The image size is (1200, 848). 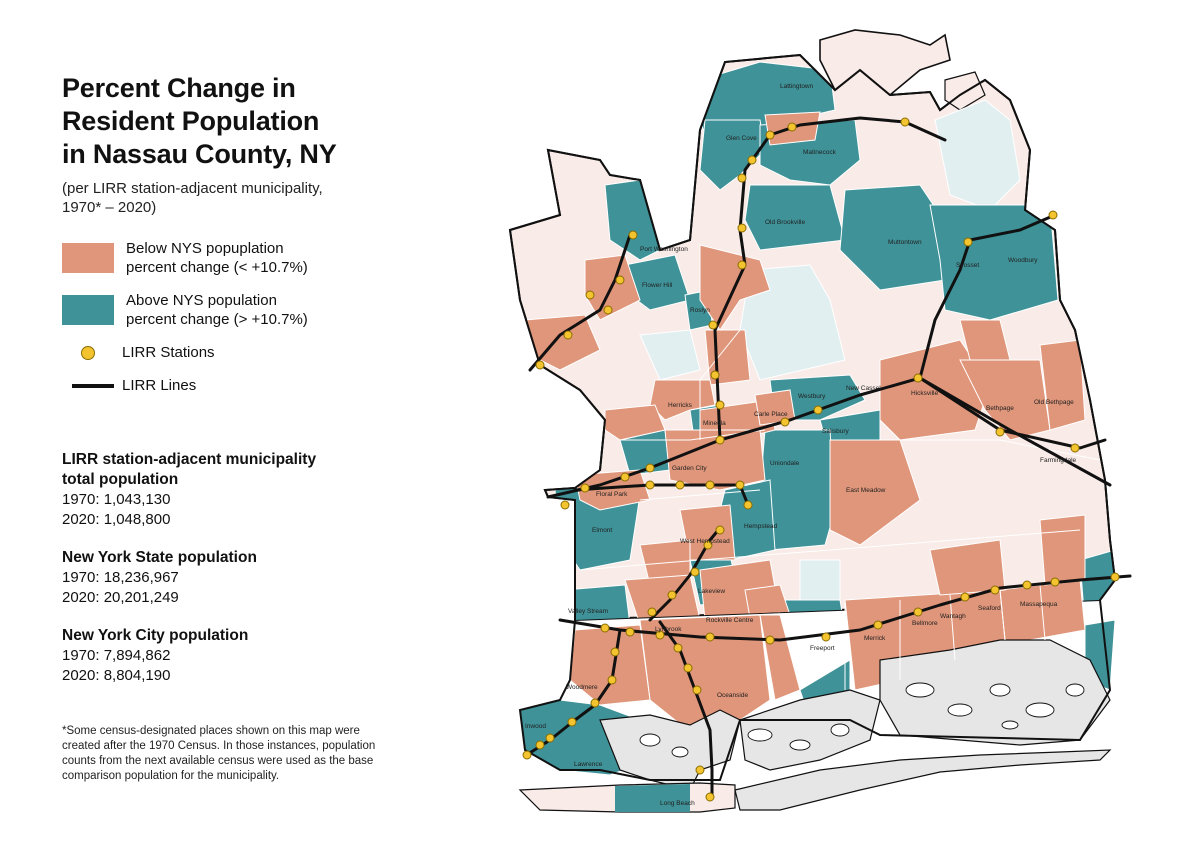 What do you see at coordinates (159, 557) in the screenshot?
I see `stat-nys-head: New York State population` at bounding box center [159, 557].